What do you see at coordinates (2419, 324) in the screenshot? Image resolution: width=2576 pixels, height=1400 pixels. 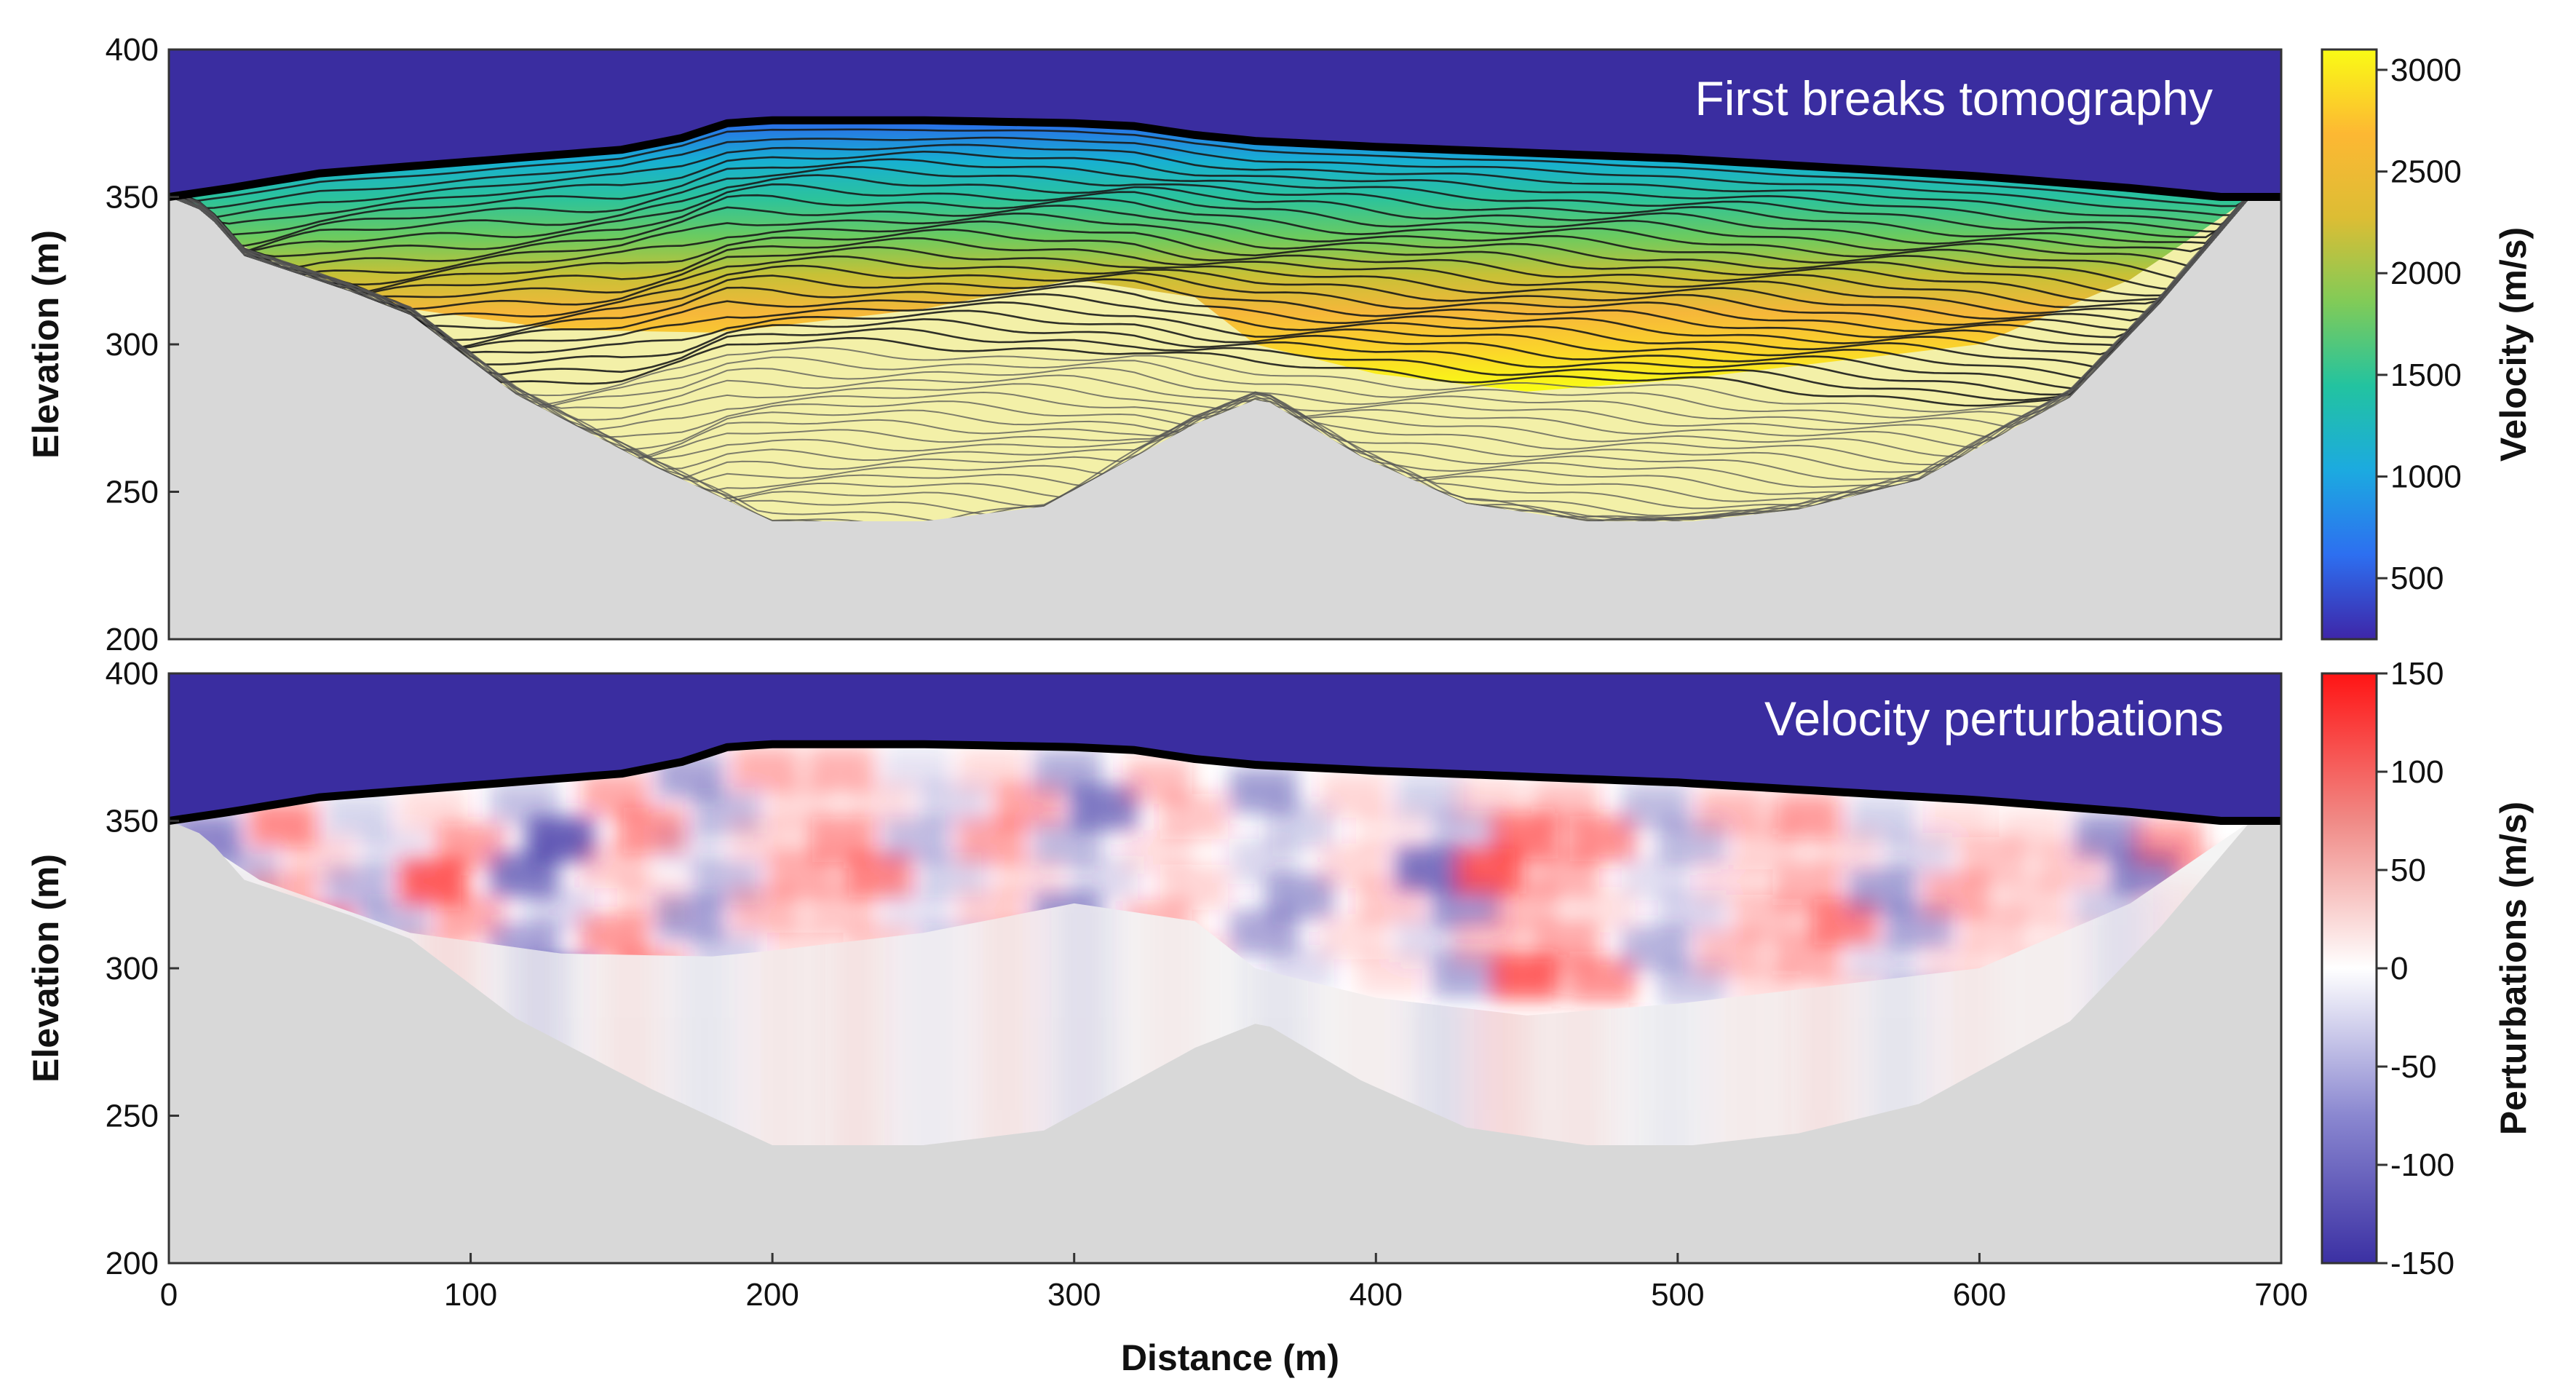 I see `colorbar-ticks: 500 1000 1500 2000 2500 3000` at bounding box center [2419, 324].